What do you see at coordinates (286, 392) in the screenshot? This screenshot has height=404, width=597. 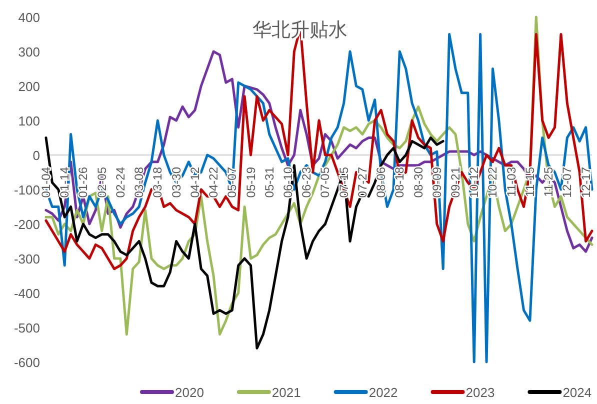 I see `legend-label: 2021` at bounding box center [286, 392].